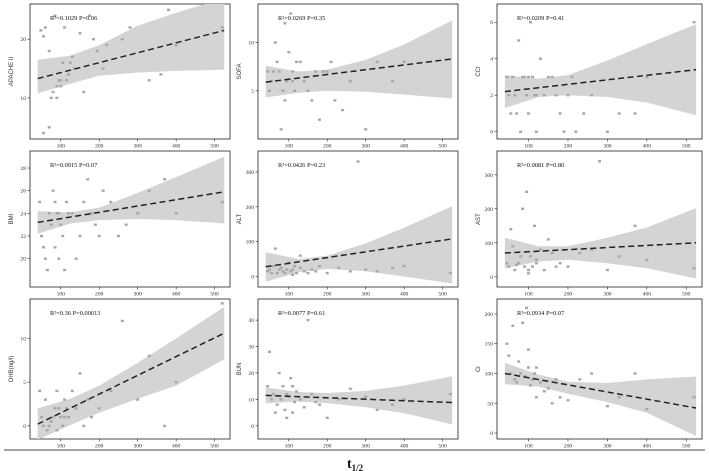 This screenshot has width=709, height=471. What do you see at coordinates (528, 295) in the screenshot?
I see `x-tick-label: 100` at bounding box center [528, 295].